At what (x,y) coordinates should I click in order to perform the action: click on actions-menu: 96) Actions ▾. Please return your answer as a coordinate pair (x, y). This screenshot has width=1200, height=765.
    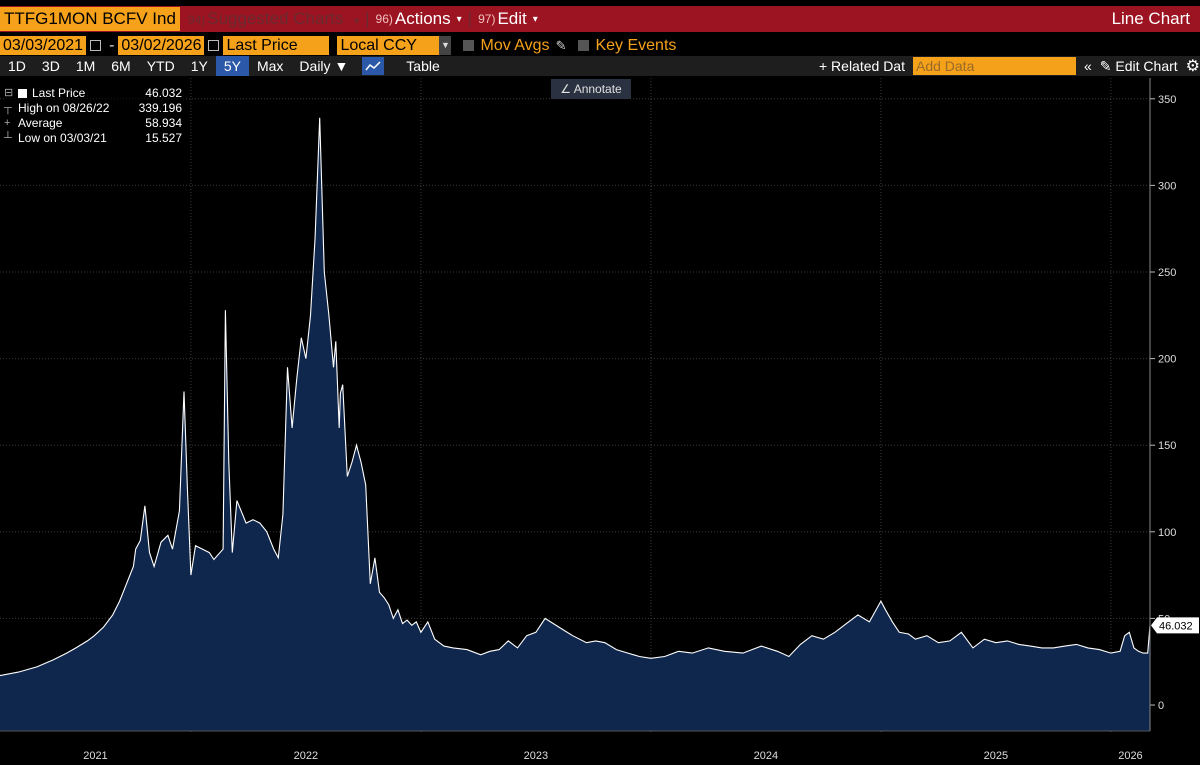
    Looking at the image, I should click on (419, 19).